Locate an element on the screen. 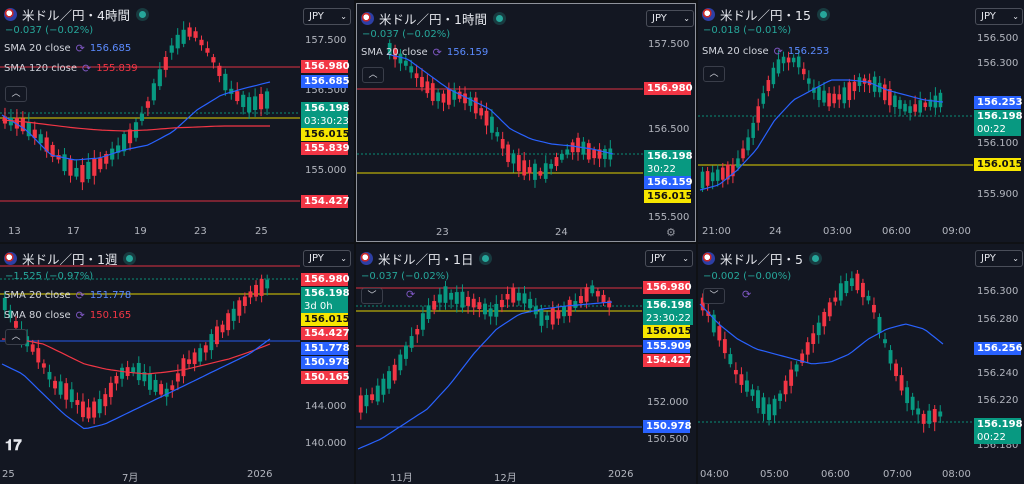 This screenshot has width=1024, height=484. symbol-header: 米ドル／円・1週 is located at coordinates (69, 258).